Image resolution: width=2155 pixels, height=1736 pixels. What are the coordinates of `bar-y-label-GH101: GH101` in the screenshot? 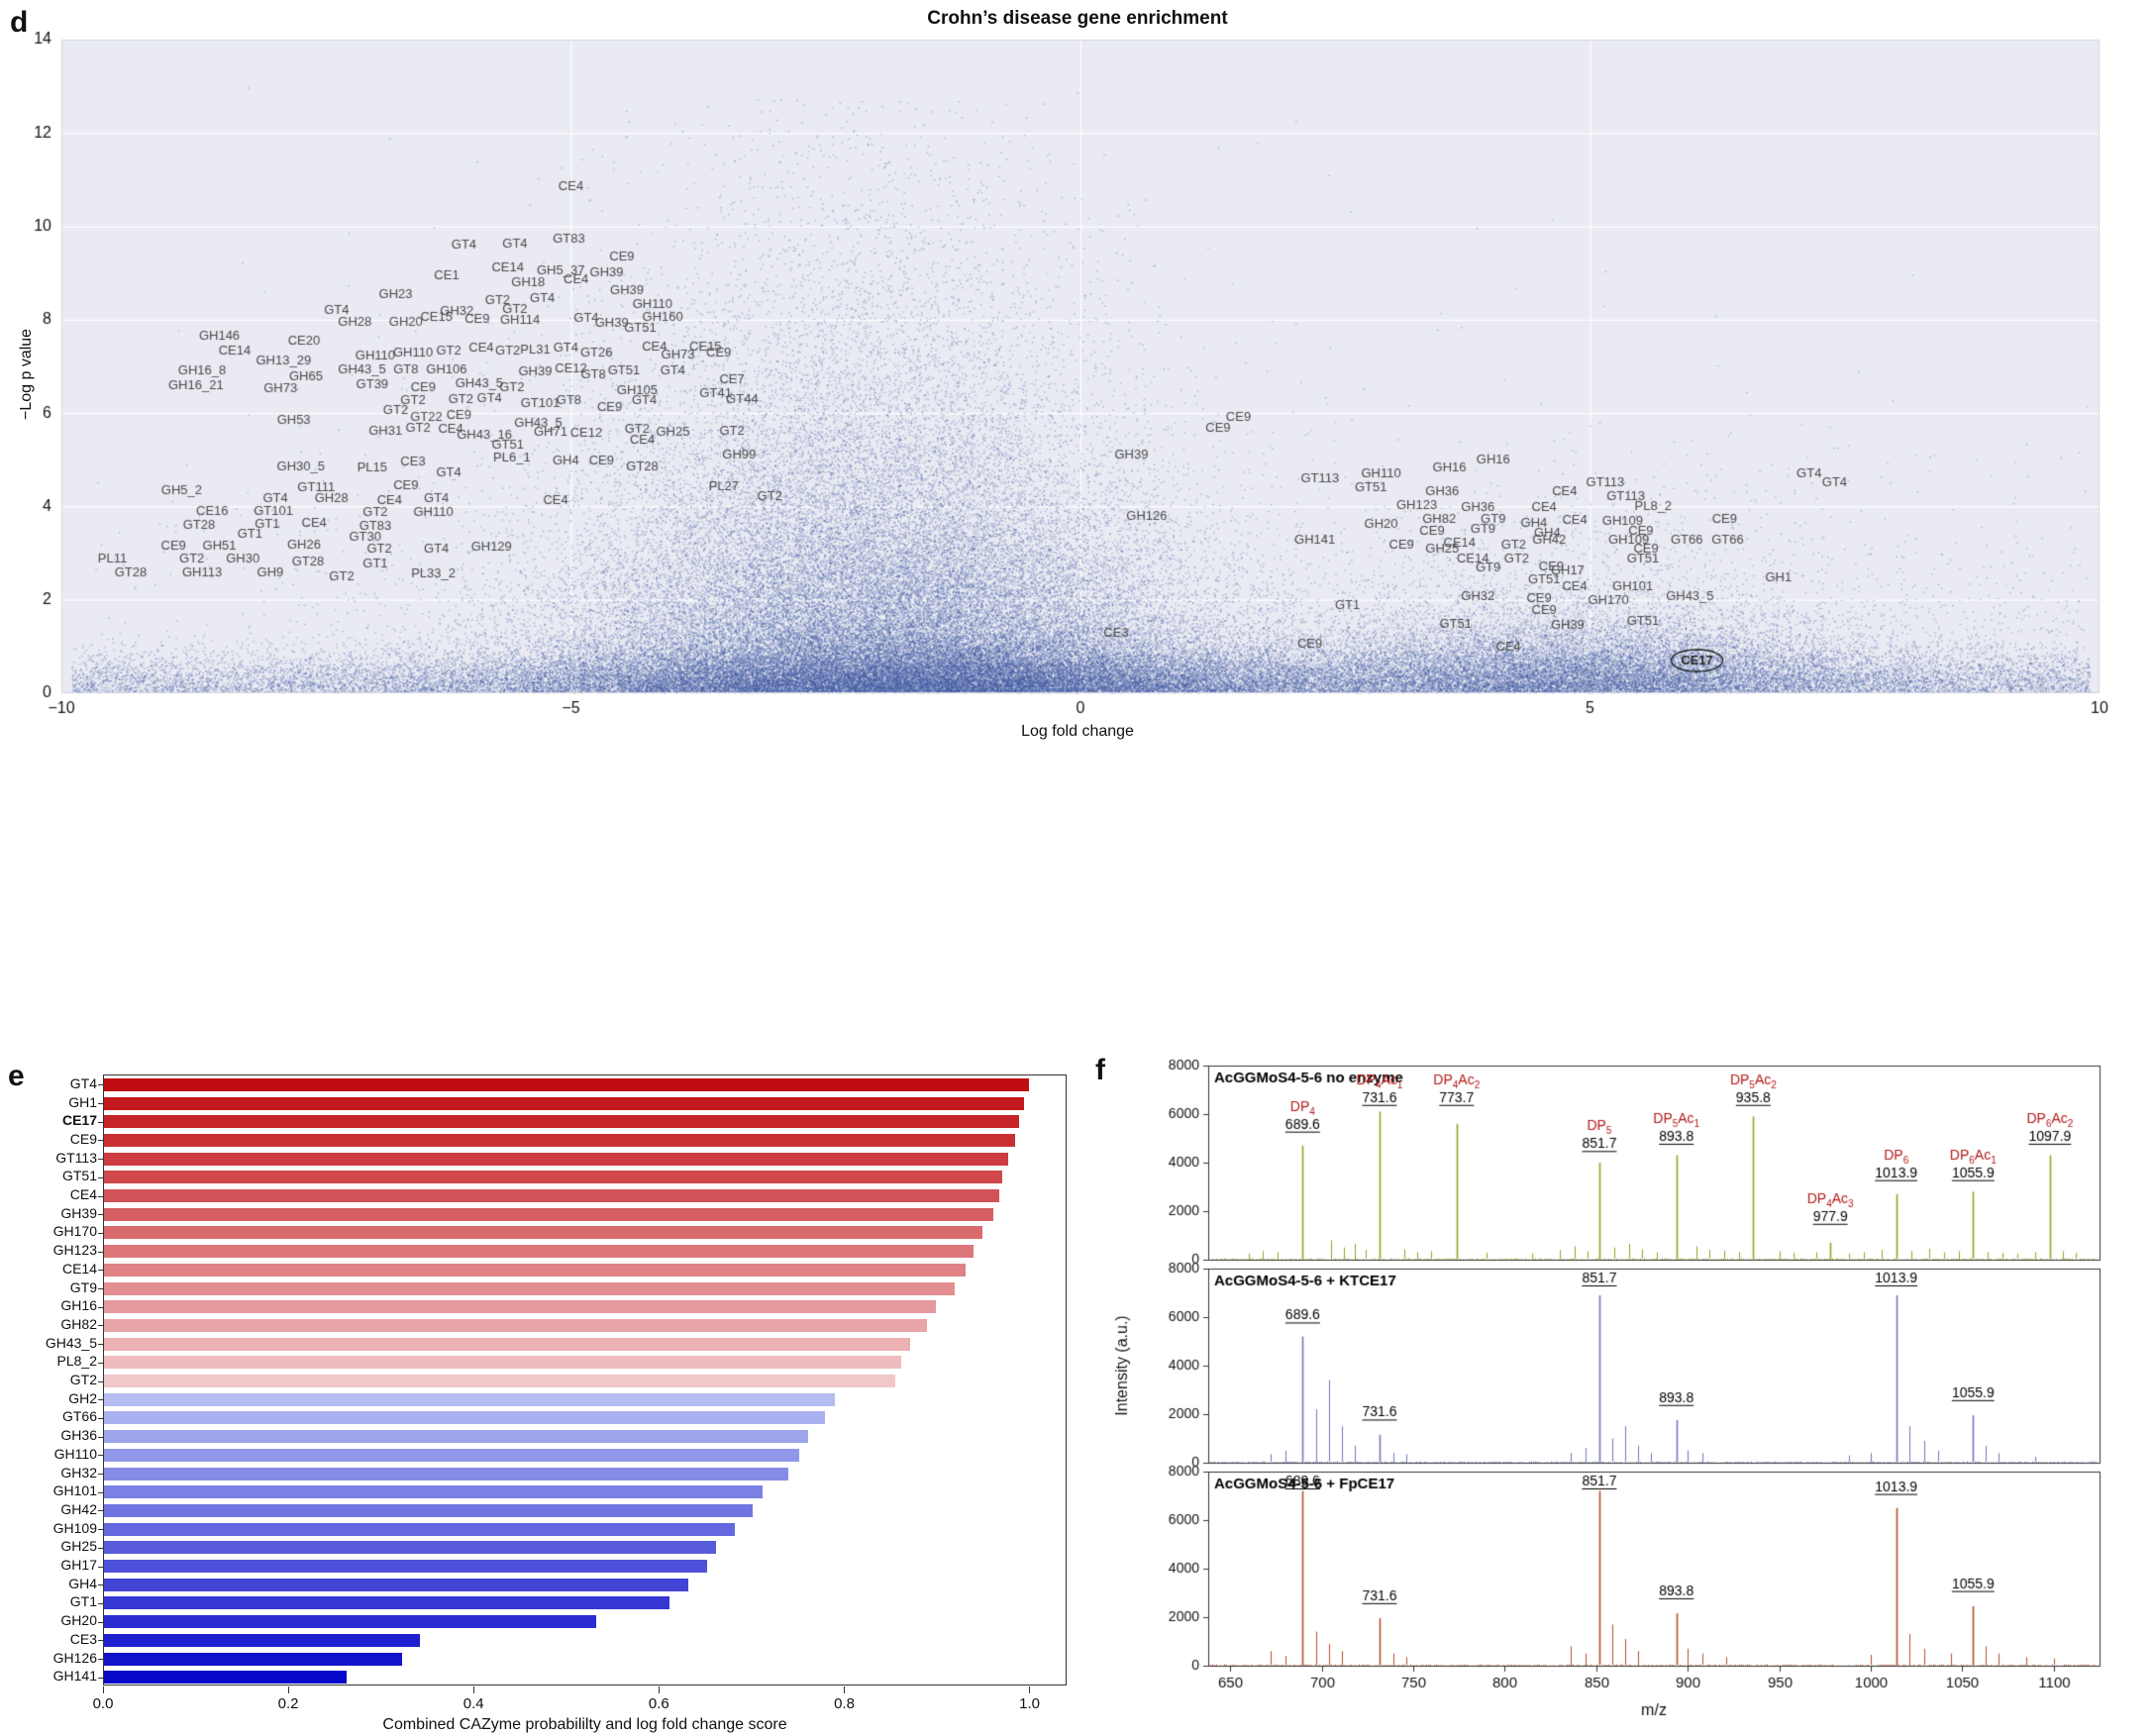 It's located at (74, 1490).